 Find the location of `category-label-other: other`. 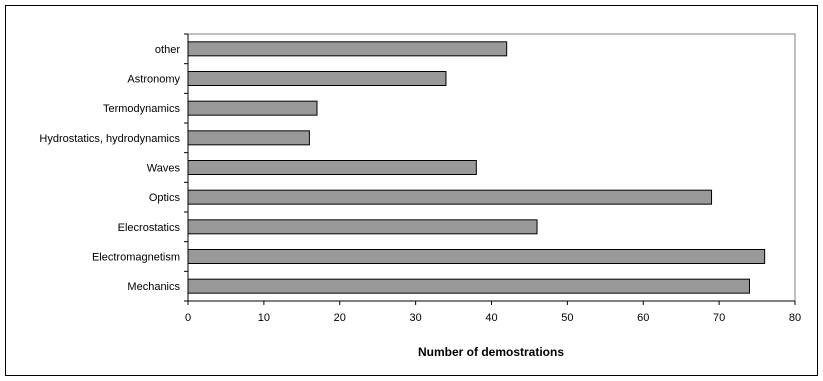

category-label-other: other is located at coordinates (167, 50).